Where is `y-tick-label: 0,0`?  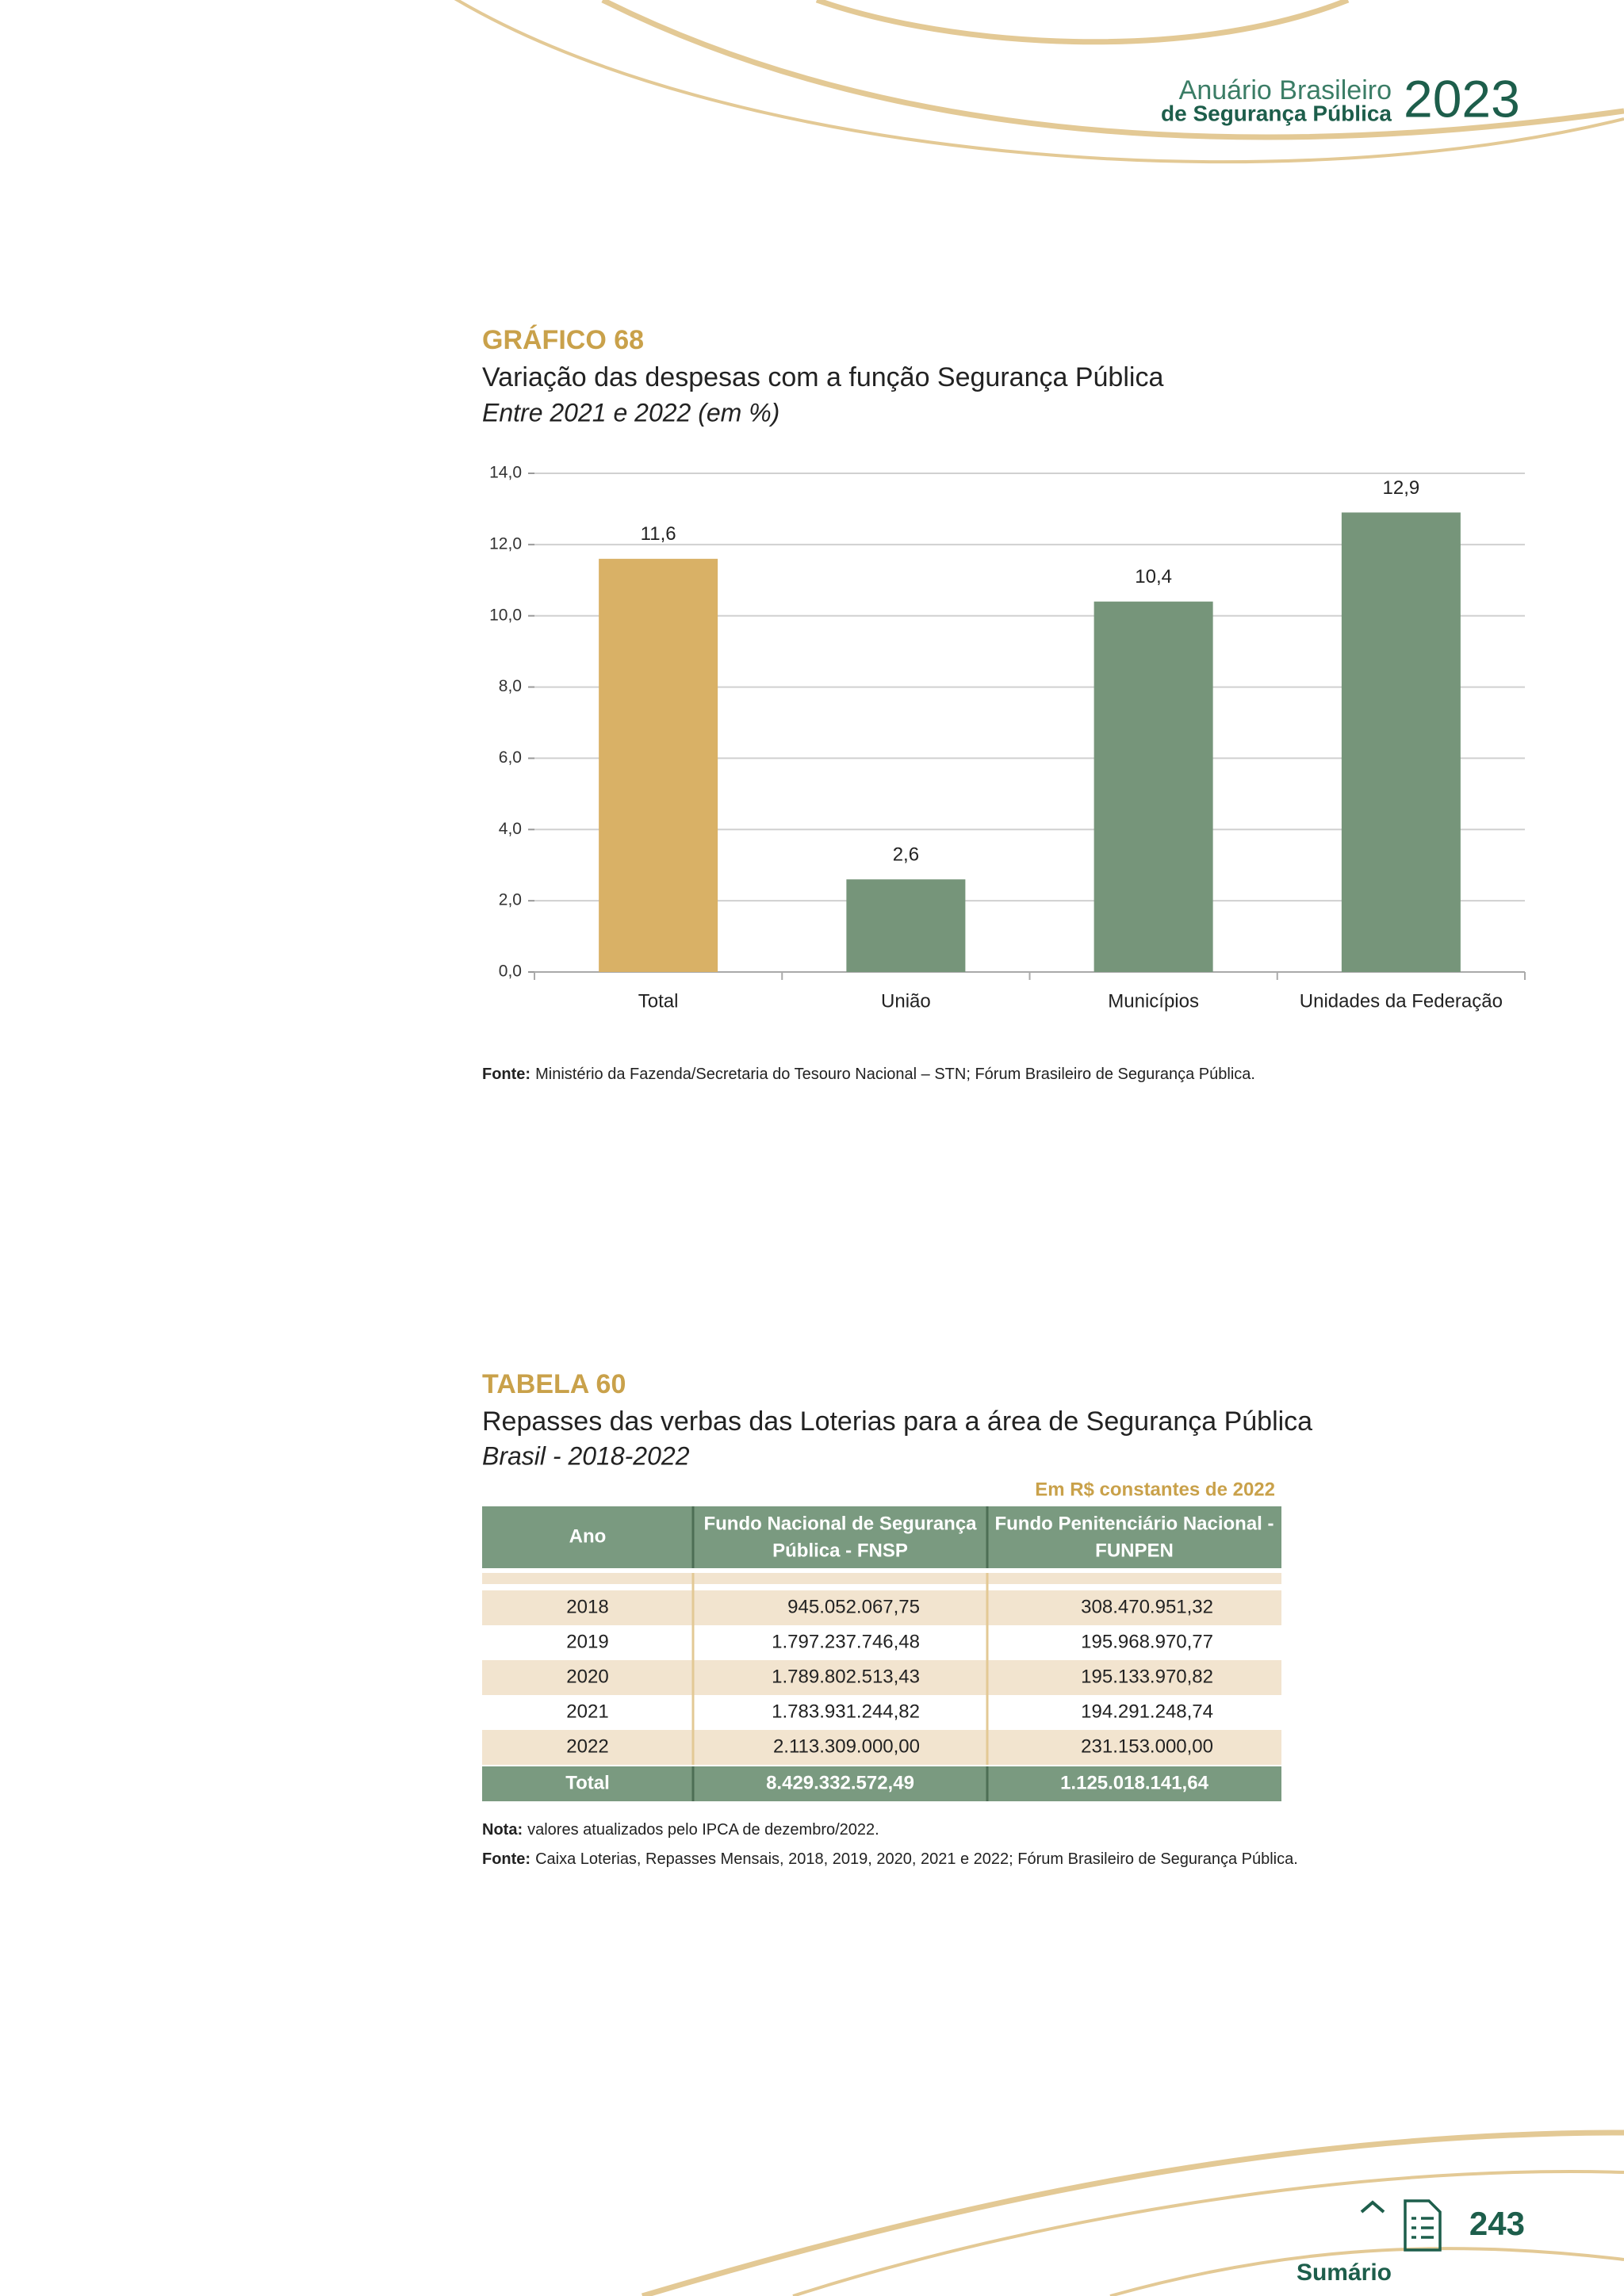 y-tick-label: 0,0 is located at coordinates (510, 972).